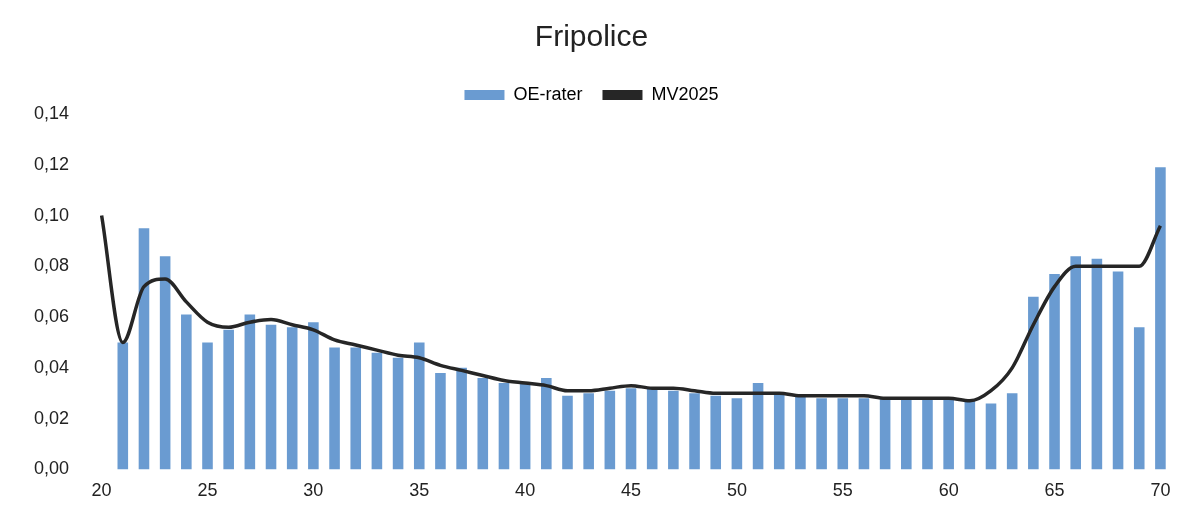  Describe the element at coordinates (948, 490) in the screenshot. I see `x-tick-label: 60` at that location.